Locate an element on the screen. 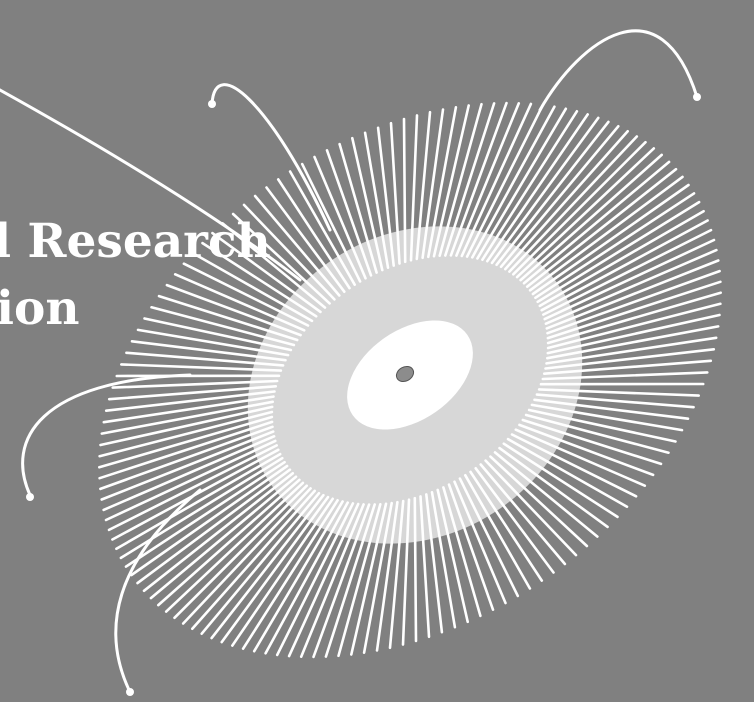 The width and height of the screenshot is (754, 702). wire-top-center is located at coordinates (271, 157).